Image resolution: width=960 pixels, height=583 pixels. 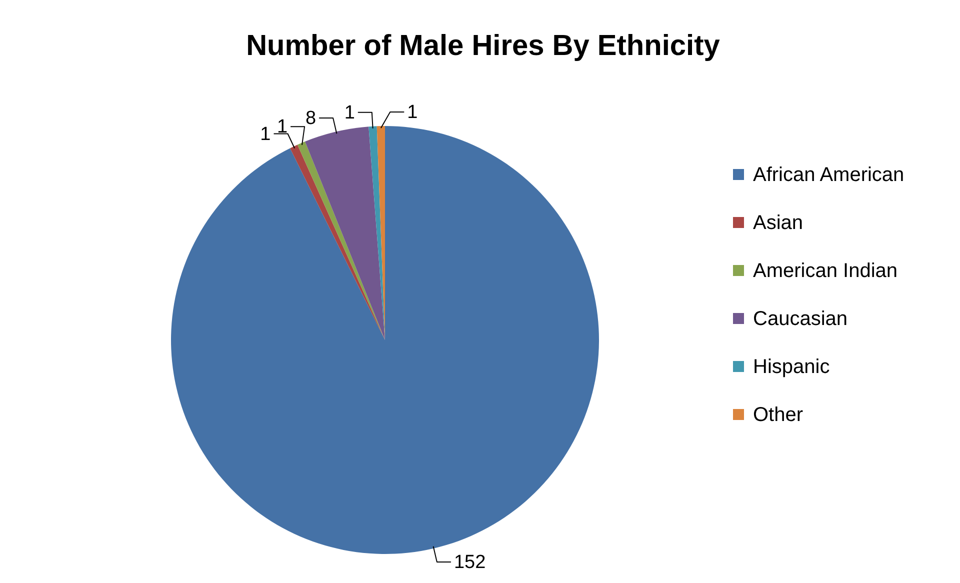 I want to click on legend-label: African American, so click(x=828, y=175).